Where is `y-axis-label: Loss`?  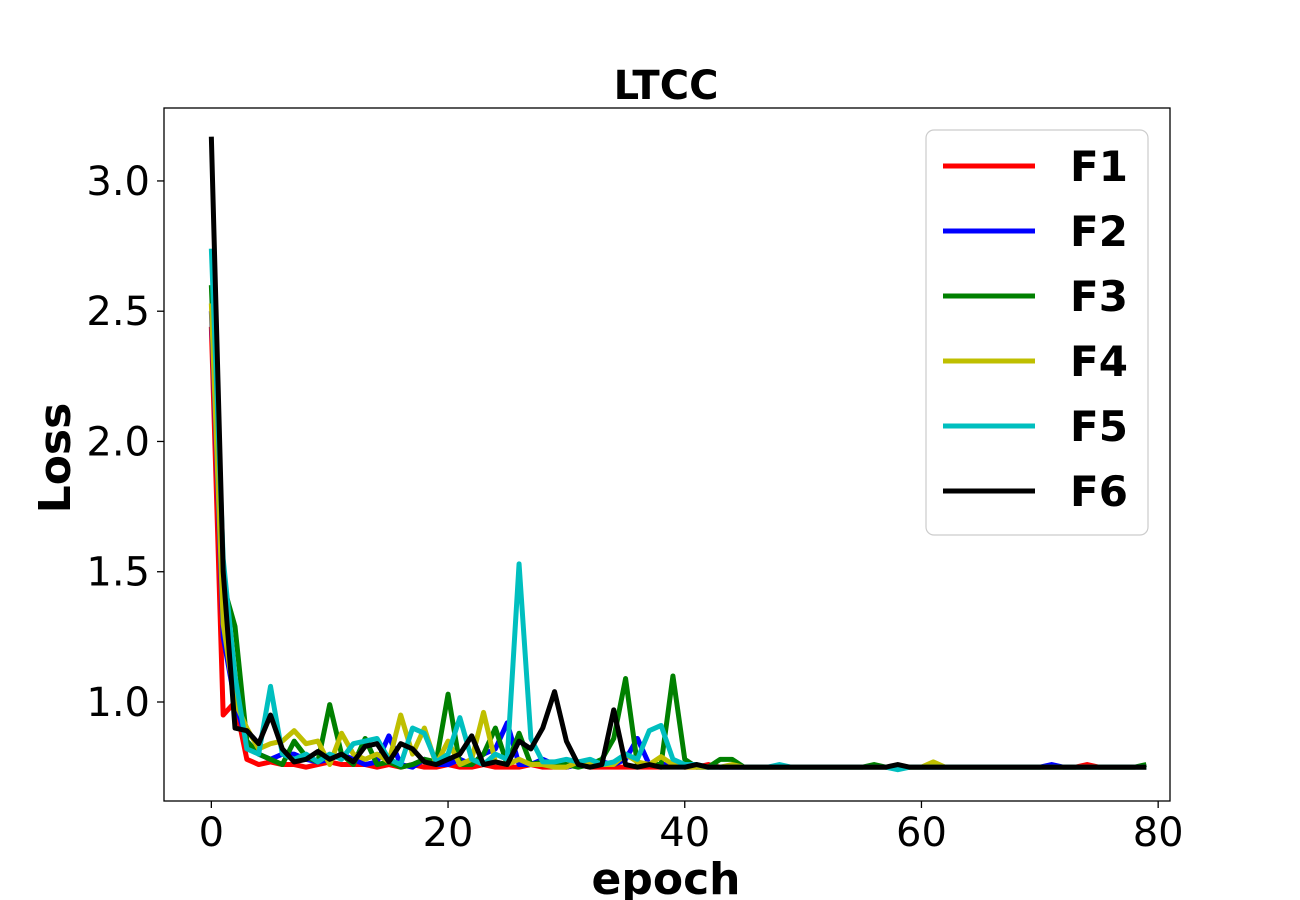 y-axis-label: Loss is located at coordinates (55, 458).